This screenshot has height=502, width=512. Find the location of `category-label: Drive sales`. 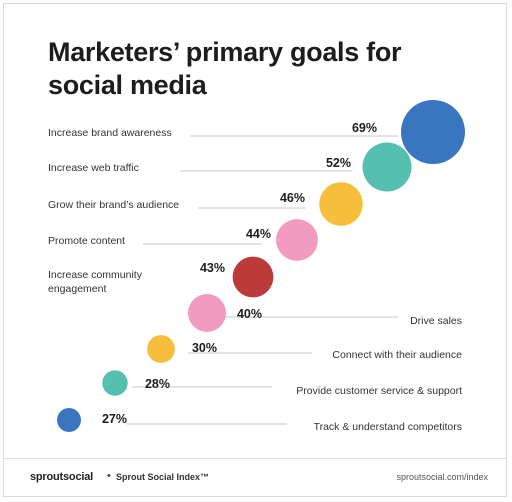

category-label: Drive sales is located at coordinates (436, 321).